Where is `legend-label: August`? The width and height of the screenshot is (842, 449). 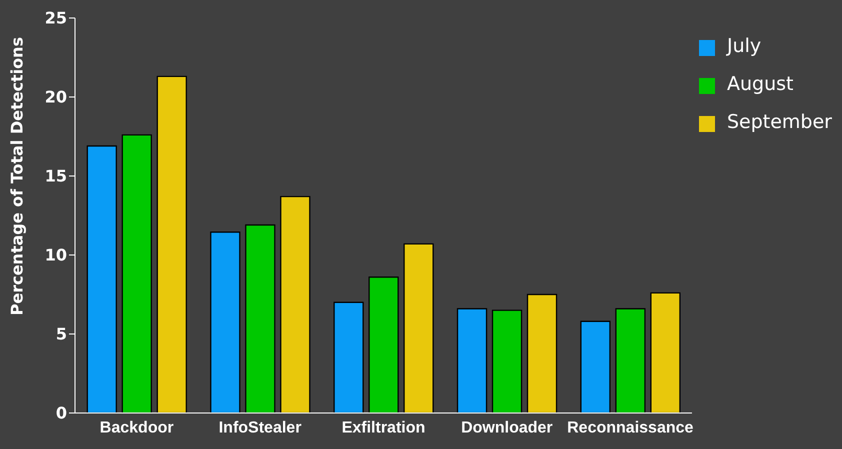
legend-label: August is located at coordinates (760, 84).